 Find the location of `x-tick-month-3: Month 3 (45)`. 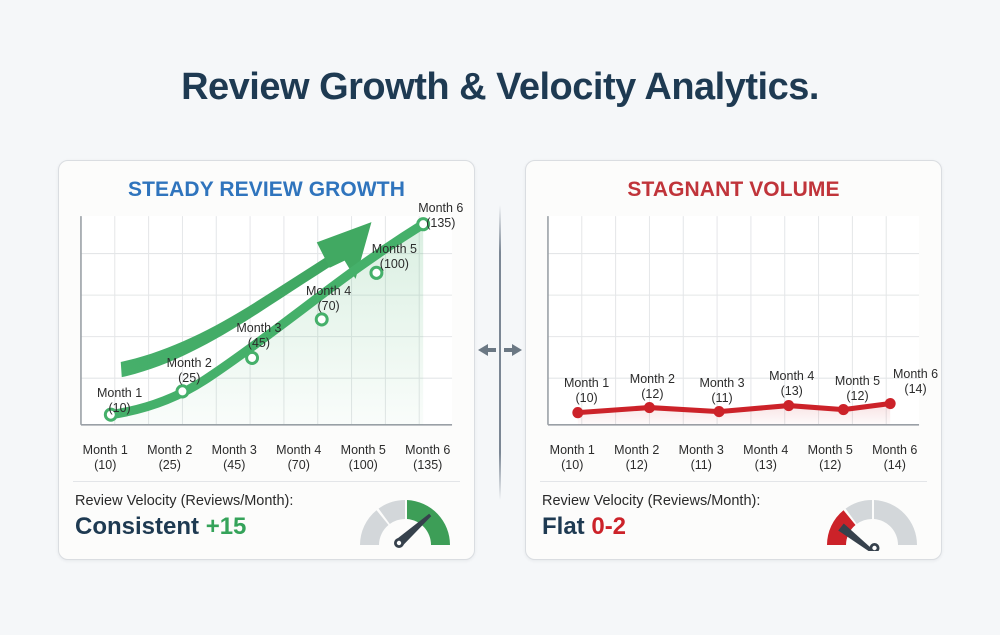

x-tick-month-3: Month 3 (45) is located at coordinates (234, 458).